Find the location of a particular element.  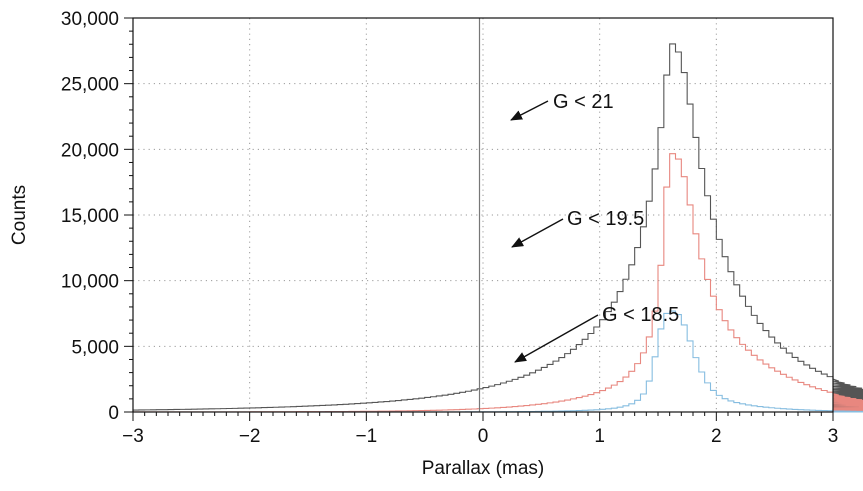

x-tick-label-2: −1 is located at coordinates (366, 436).